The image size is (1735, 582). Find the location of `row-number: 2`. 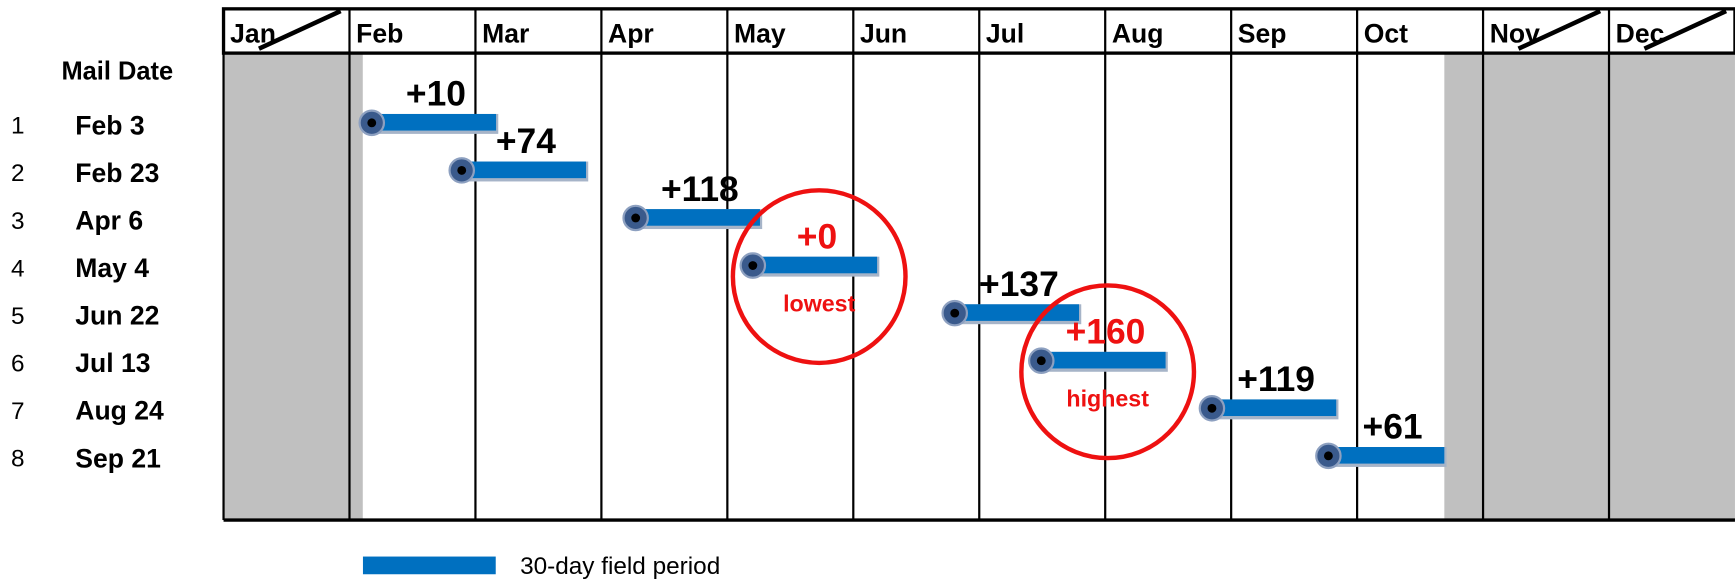

row-number: 2 is located at coordinates (18, 173).